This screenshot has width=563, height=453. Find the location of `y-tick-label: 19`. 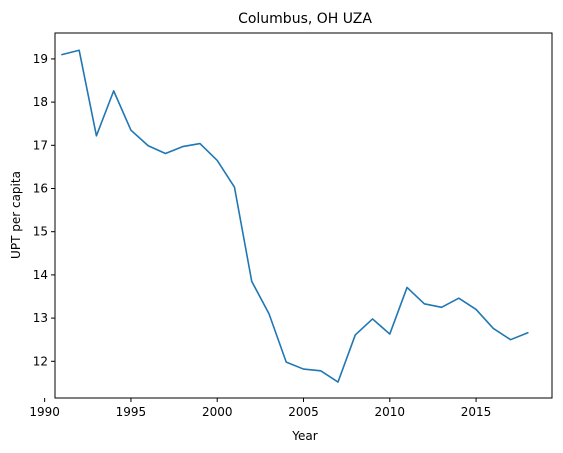

y-tick-label: 19 is located at coordinates (40, 59).